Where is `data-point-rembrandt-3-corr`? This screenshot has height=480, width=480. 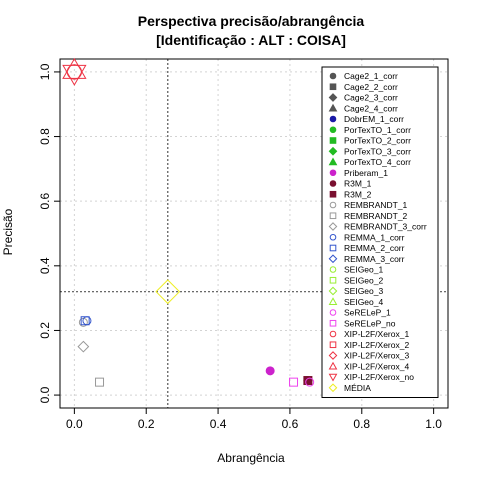 data-point-rembrandt-3-corr is located at coordinates (83, 346).